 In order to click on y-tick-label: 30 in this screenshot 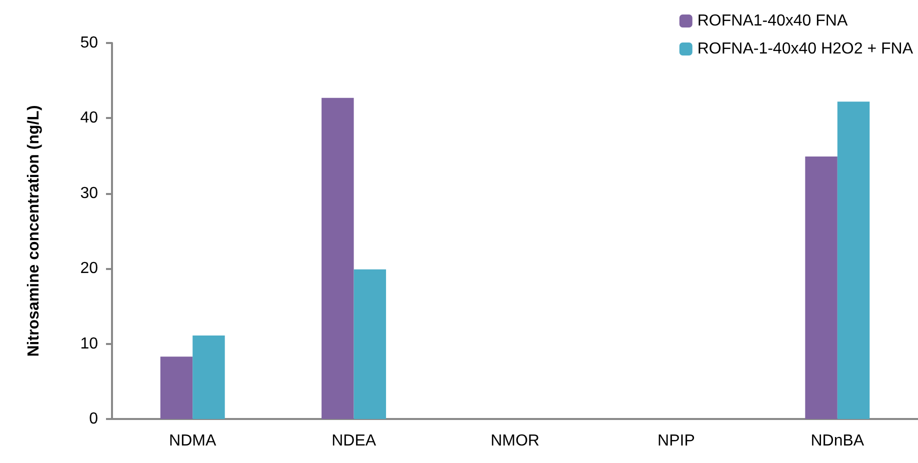, I will do `click(89, 193)`.